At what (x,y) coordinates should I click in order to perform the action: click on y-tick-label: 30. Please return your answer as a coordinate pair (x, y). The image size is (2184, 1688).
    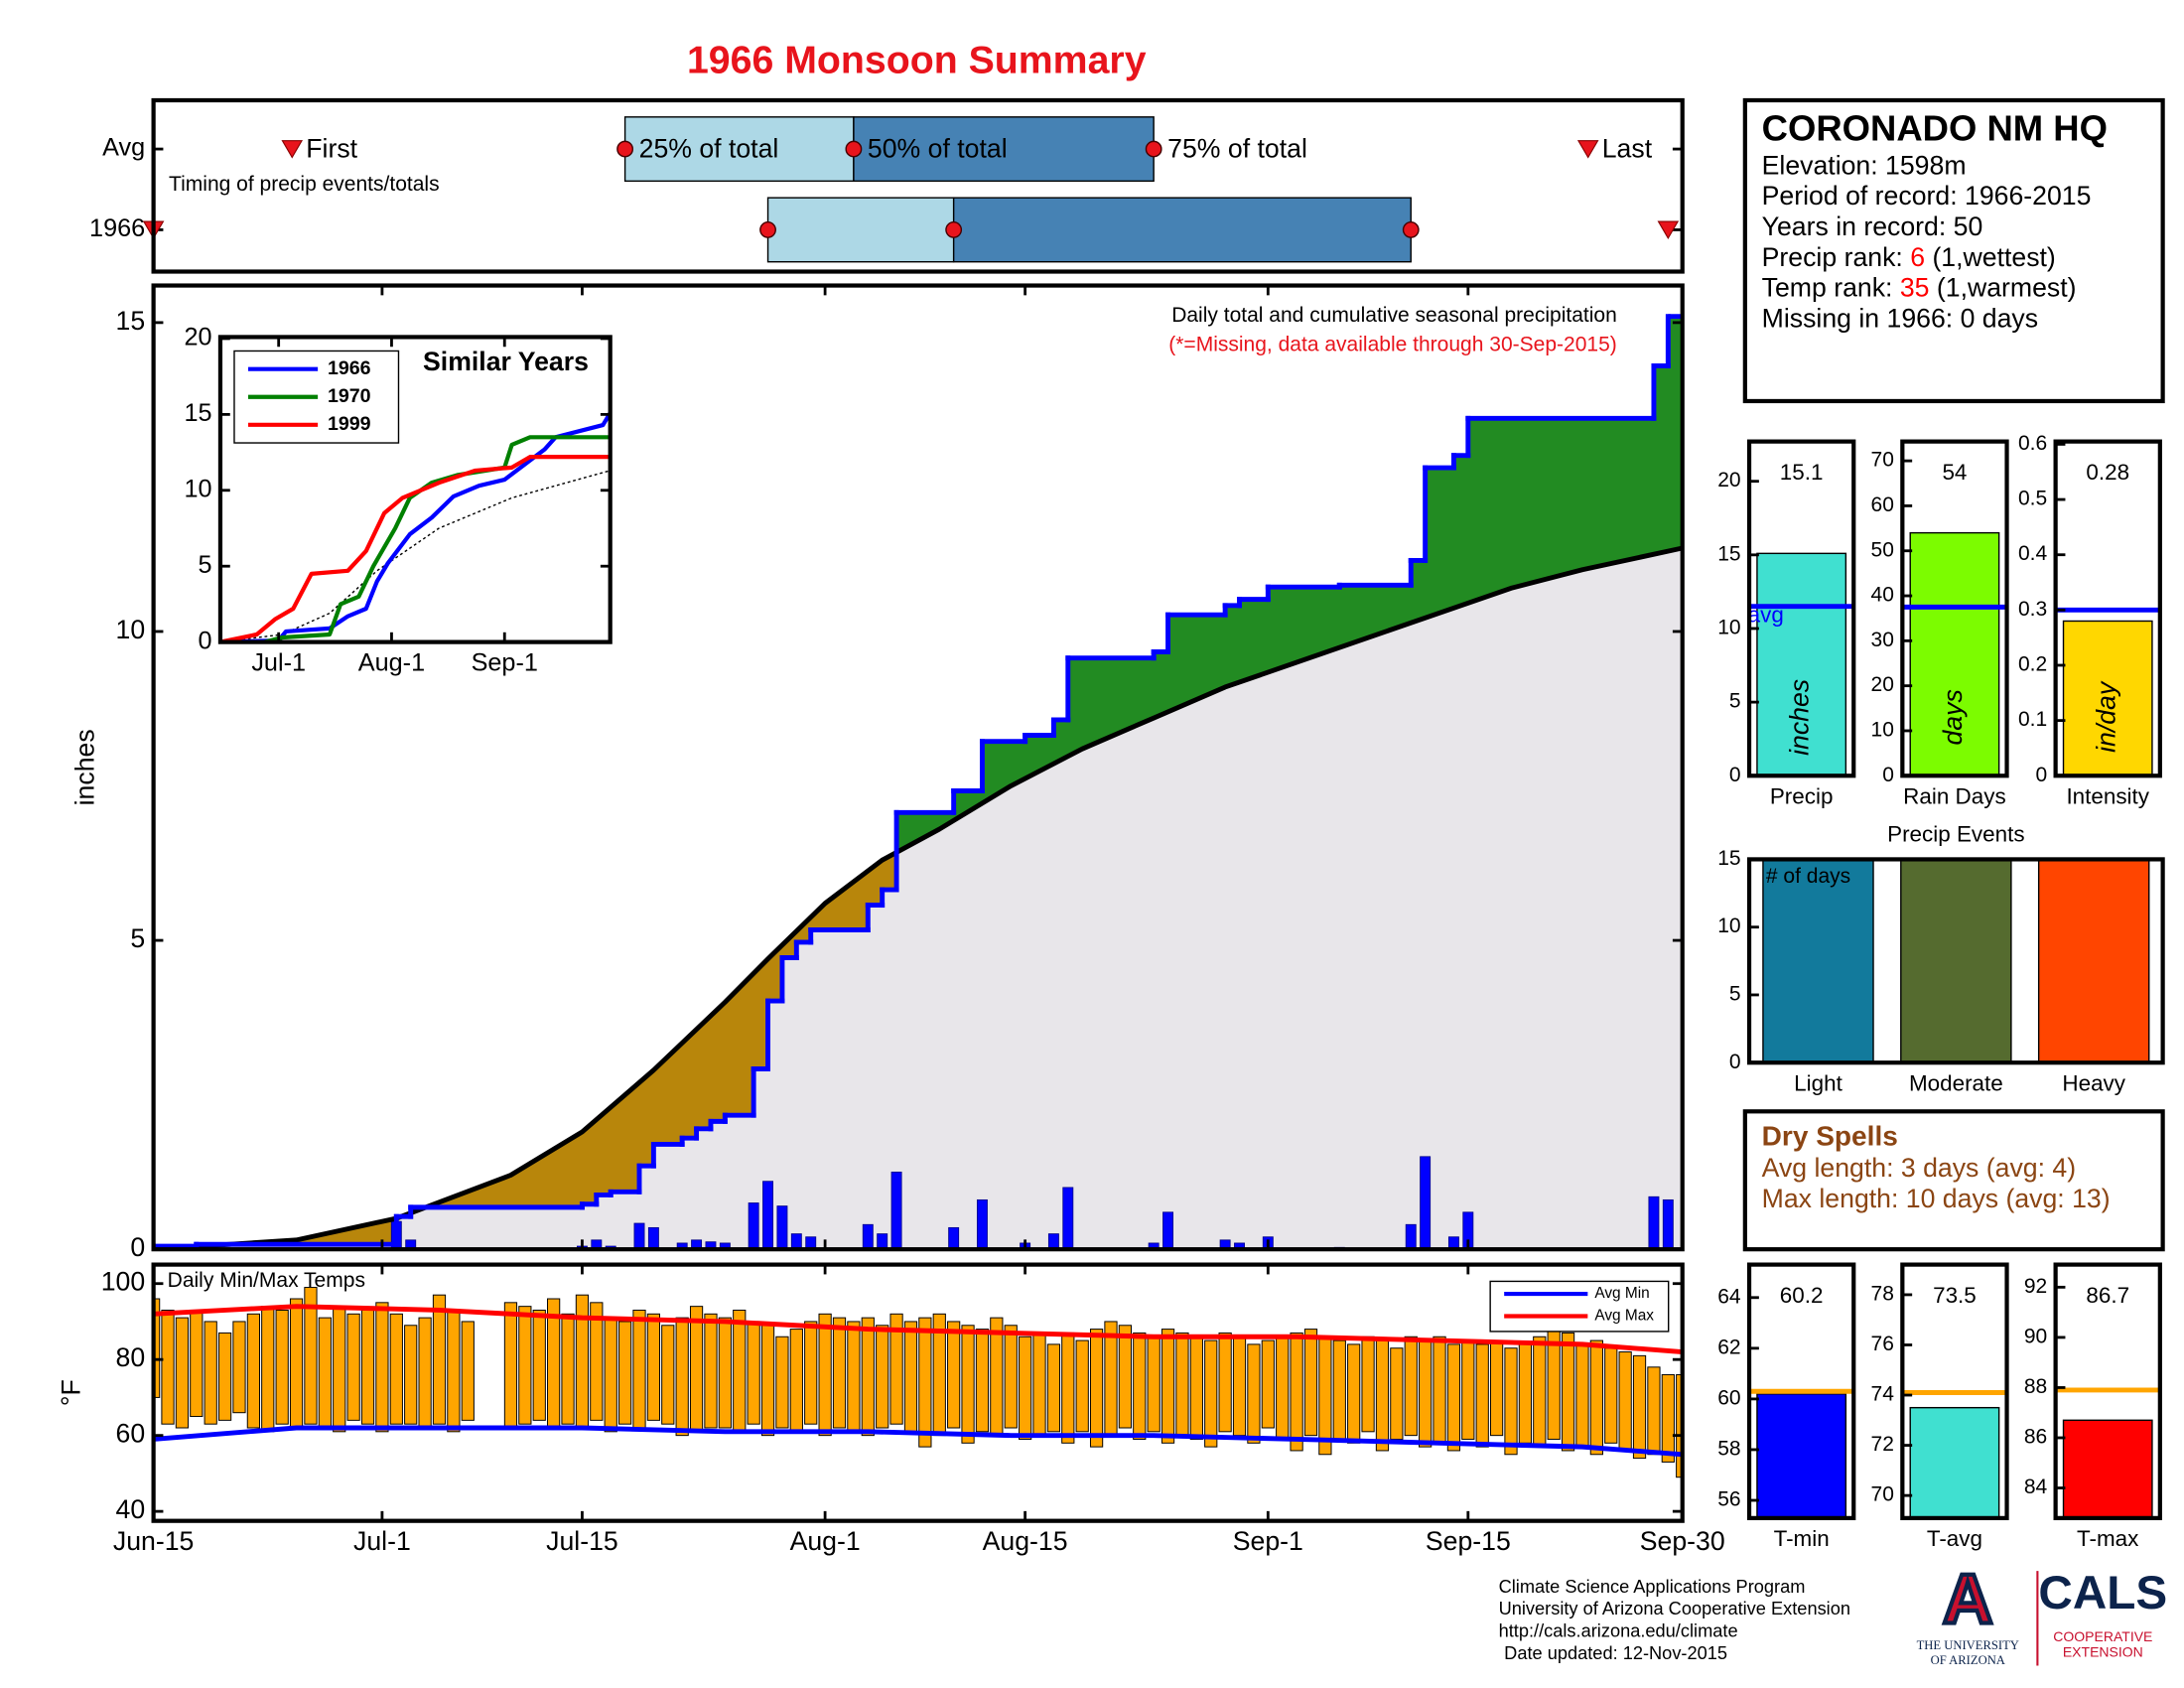
    Looking at the image, I should click on (1882, 640).